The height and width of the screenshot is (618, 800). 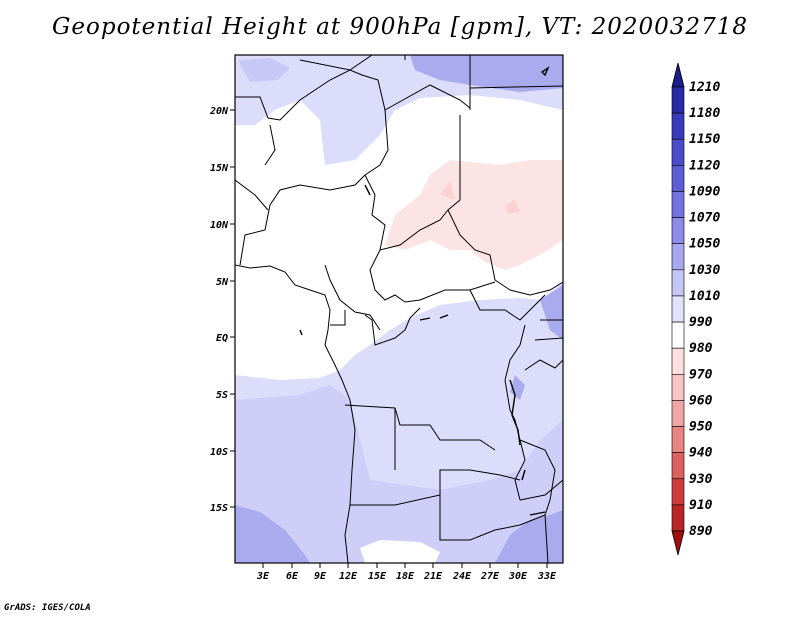 I want to click on colorbar-label: 1010, so click(x=704, y=296).